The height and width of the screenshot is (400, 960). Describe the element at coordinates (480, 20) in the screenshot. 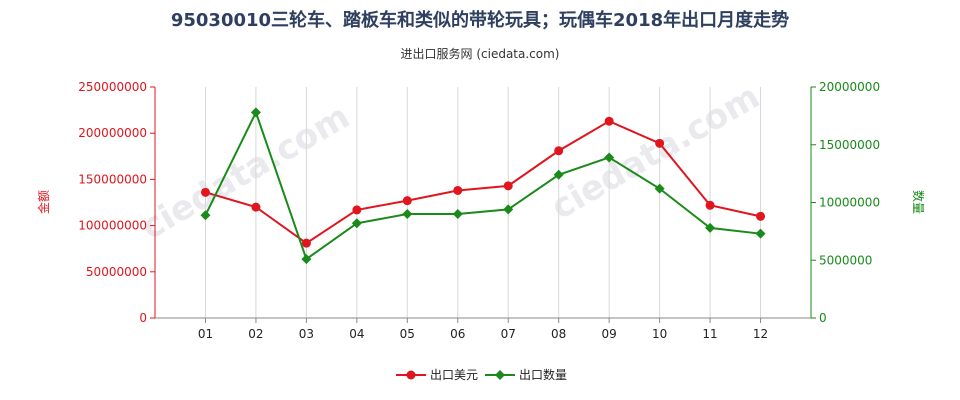

I see `chart-title: 95030010三轮车、踏板车和类似的带轮玩具；玩偶车2018年出口月度走势` at that location.